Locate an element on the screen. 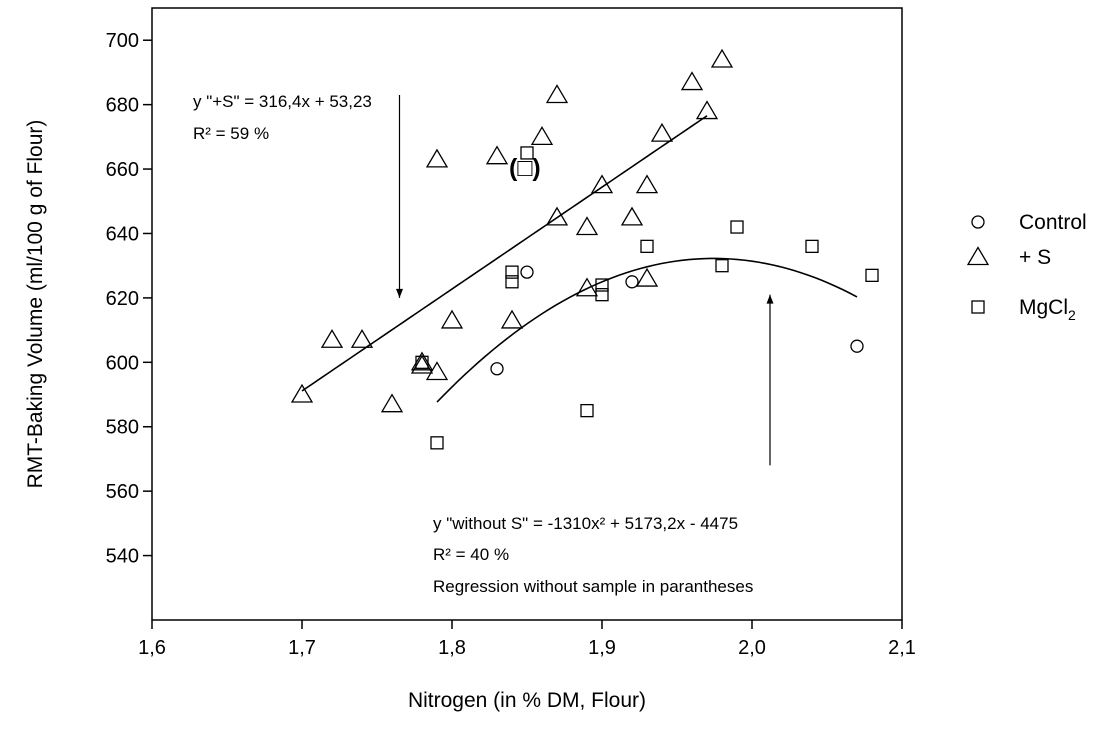 The height and width of the screenshot is (743, 1106). legend-label-mgcl2: MgCl2 is located at coordinates (1047, 309).